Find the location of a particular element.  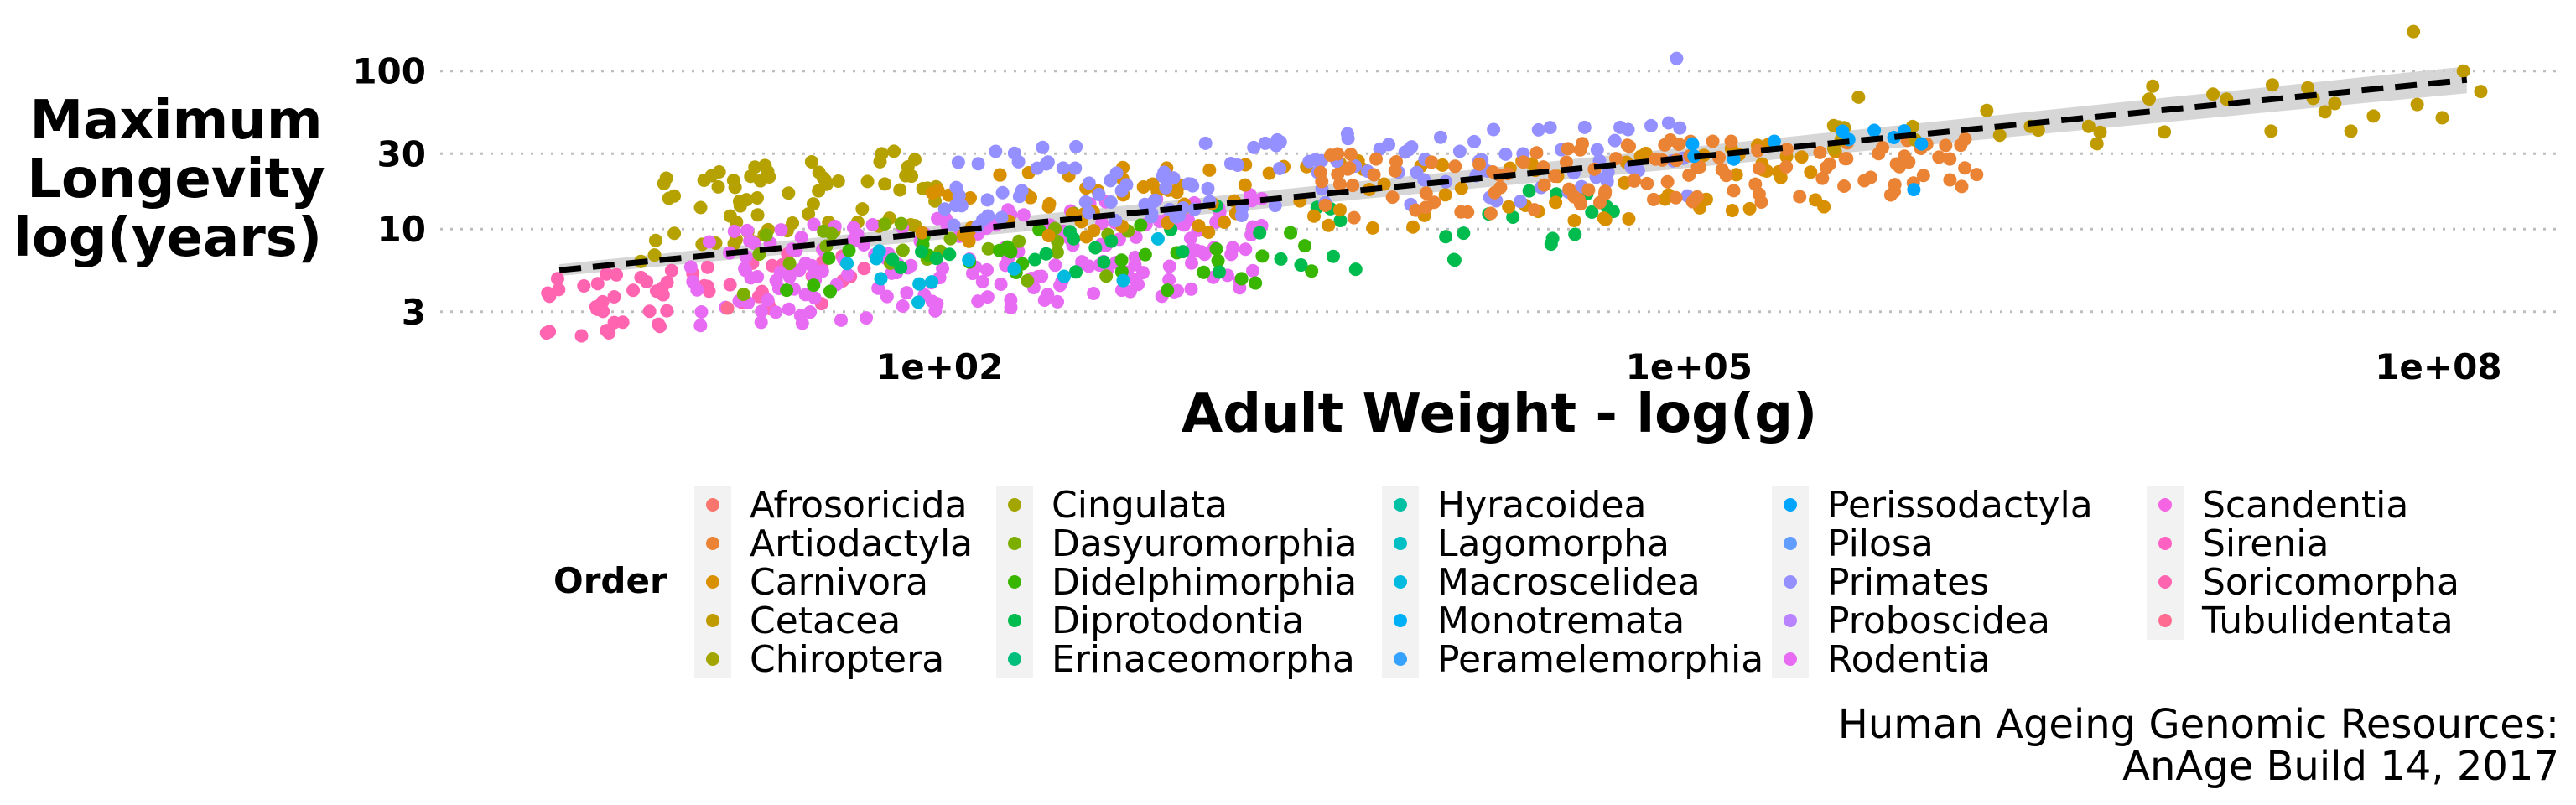

legend-item: Artiodactyla is located at coordinates (833, 543).